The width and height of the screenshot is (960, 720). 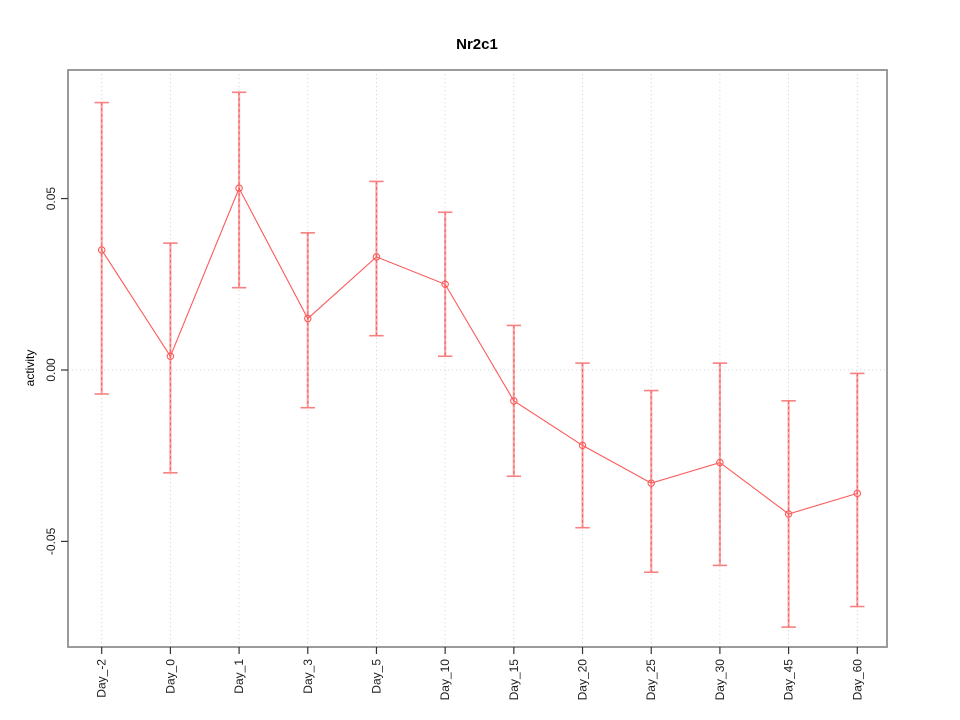 What do you see at coordinates (514, 680) in the screenshot?
I see `x-tick-label: Day_15` at bounding box center [514, 680].